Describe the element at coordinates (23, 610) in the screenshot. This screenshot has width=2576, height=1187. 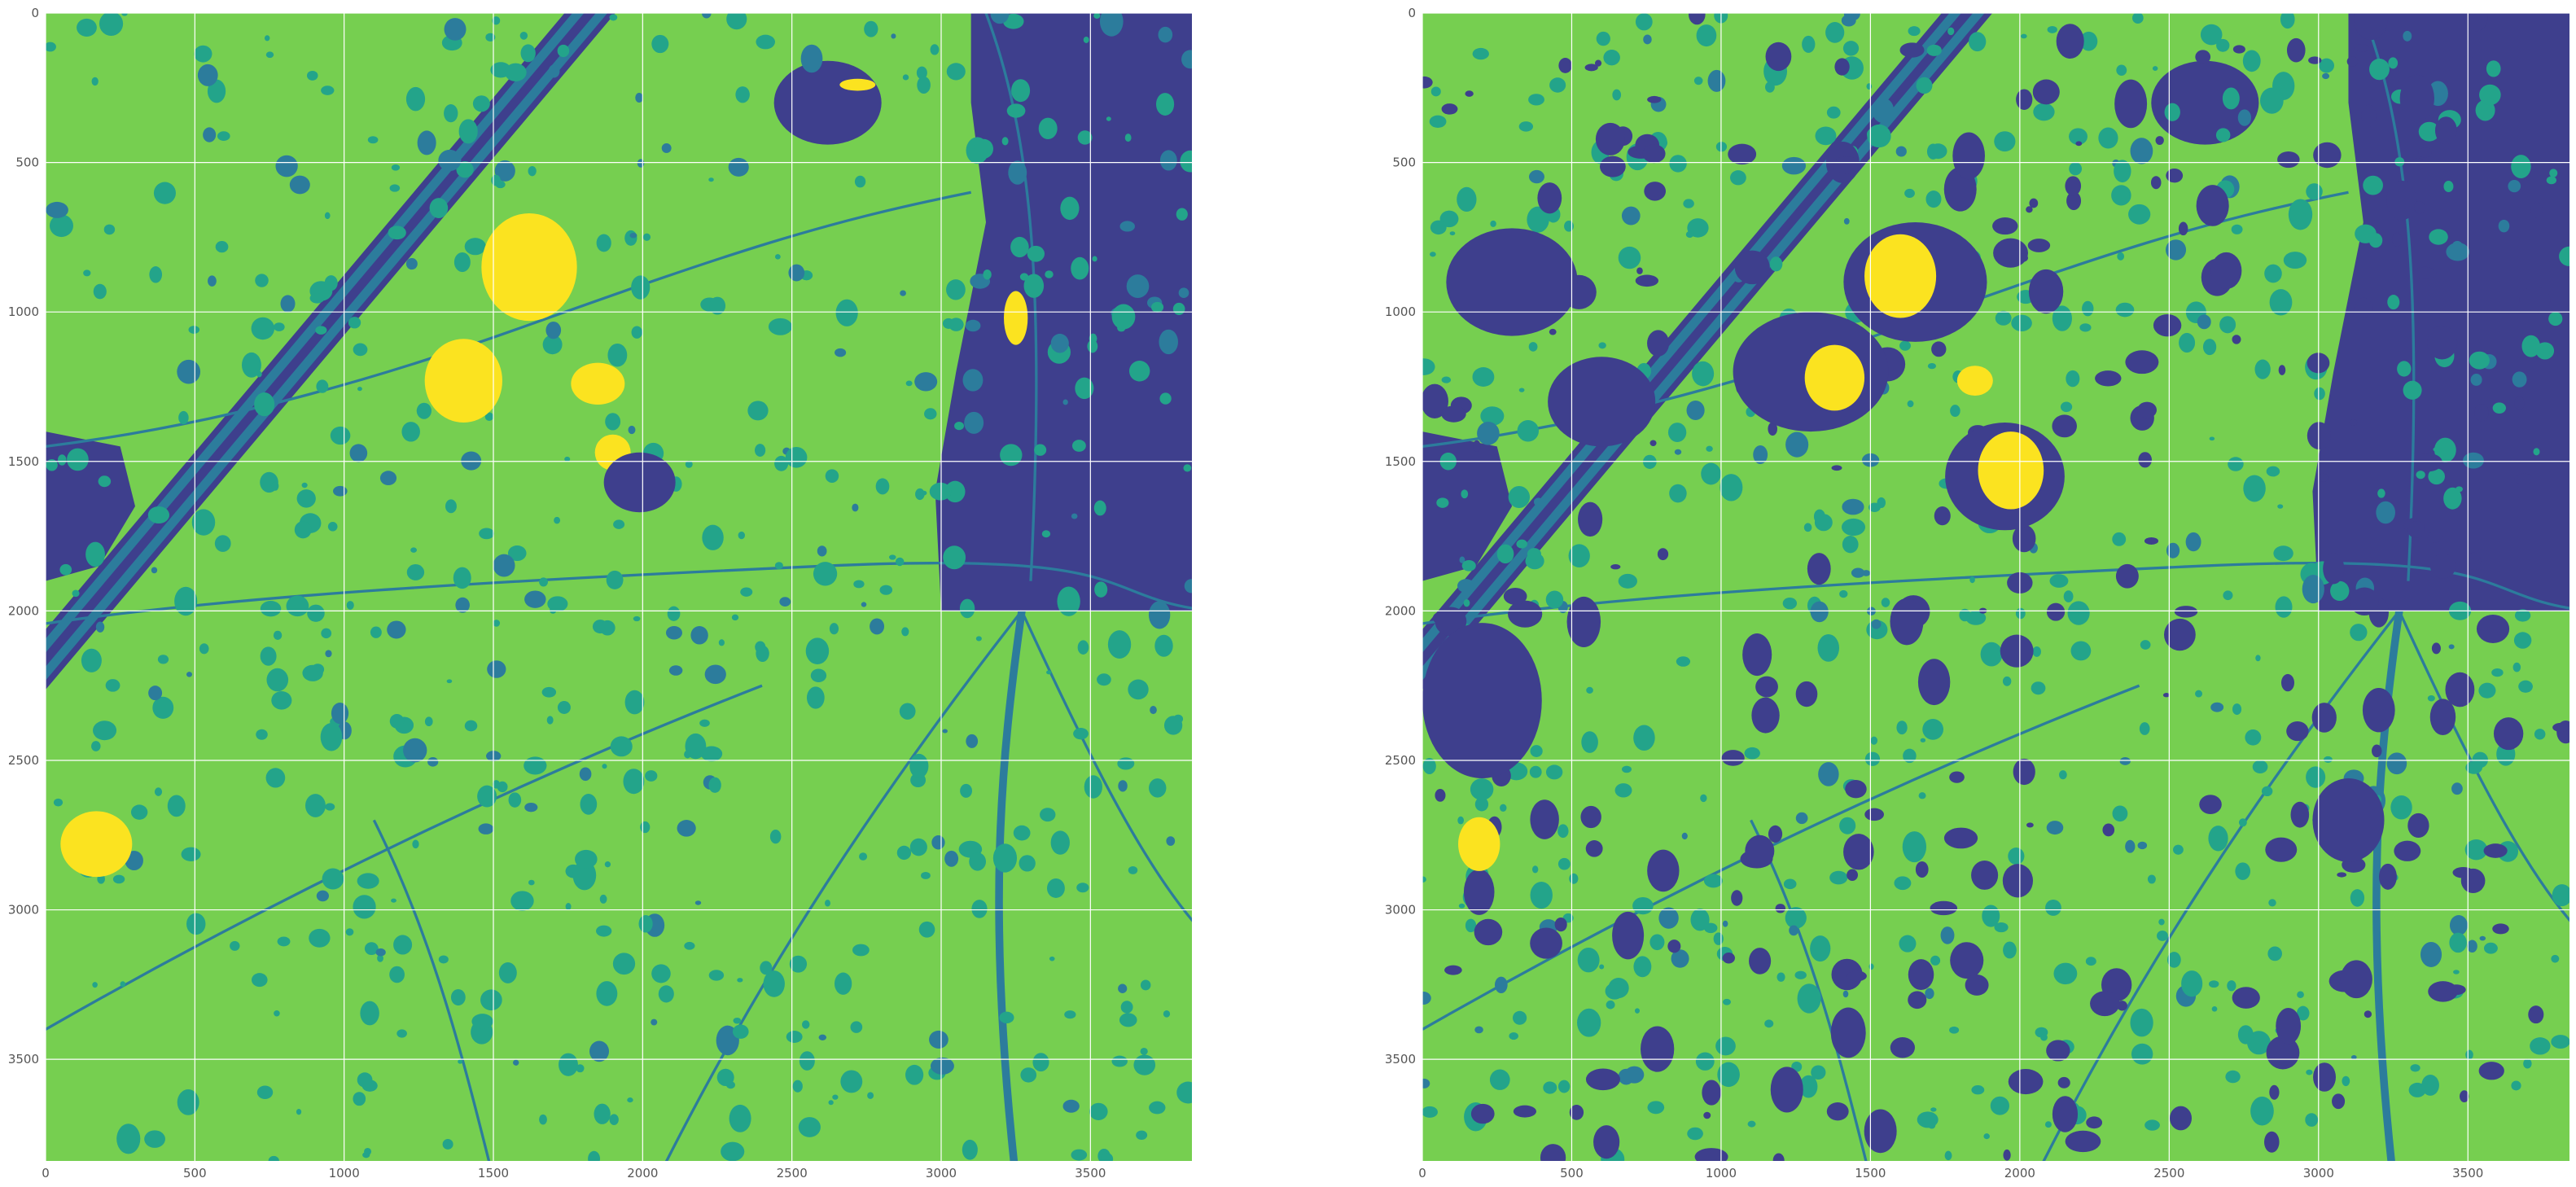
I see `y-tick-label: 2000` at that location.